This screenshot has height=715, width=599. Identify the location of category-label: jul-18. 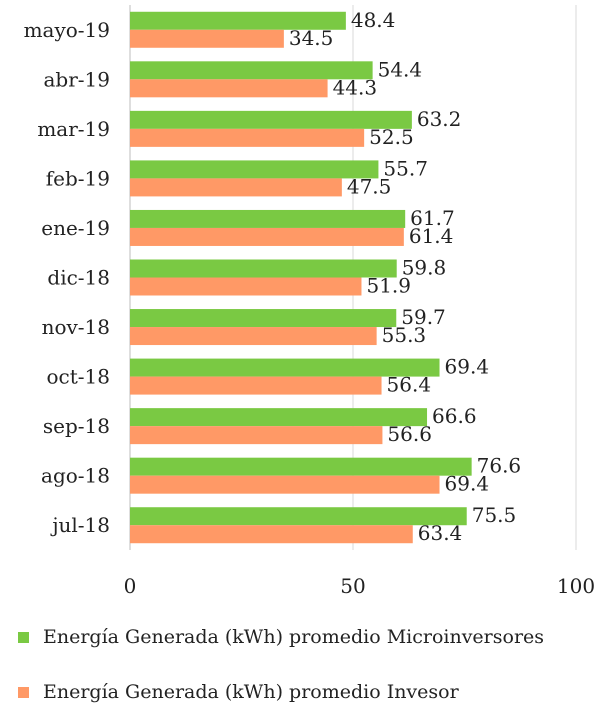
(80, 525).